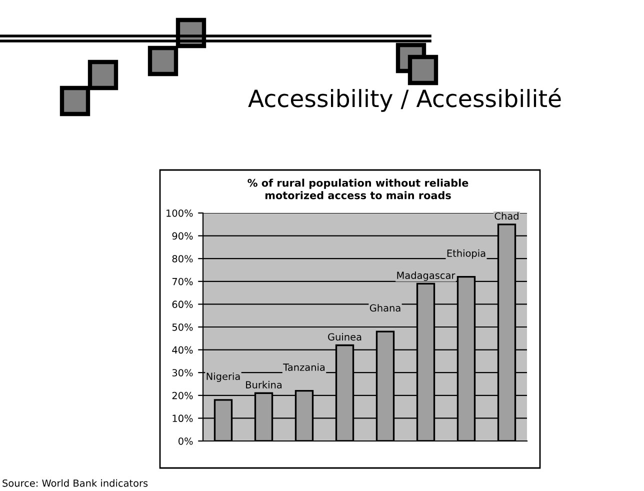  What do you see at coordinates (182, 418) in the screenshot?
I see `y-tick-label: 10%` at bounding box center [182, 418].